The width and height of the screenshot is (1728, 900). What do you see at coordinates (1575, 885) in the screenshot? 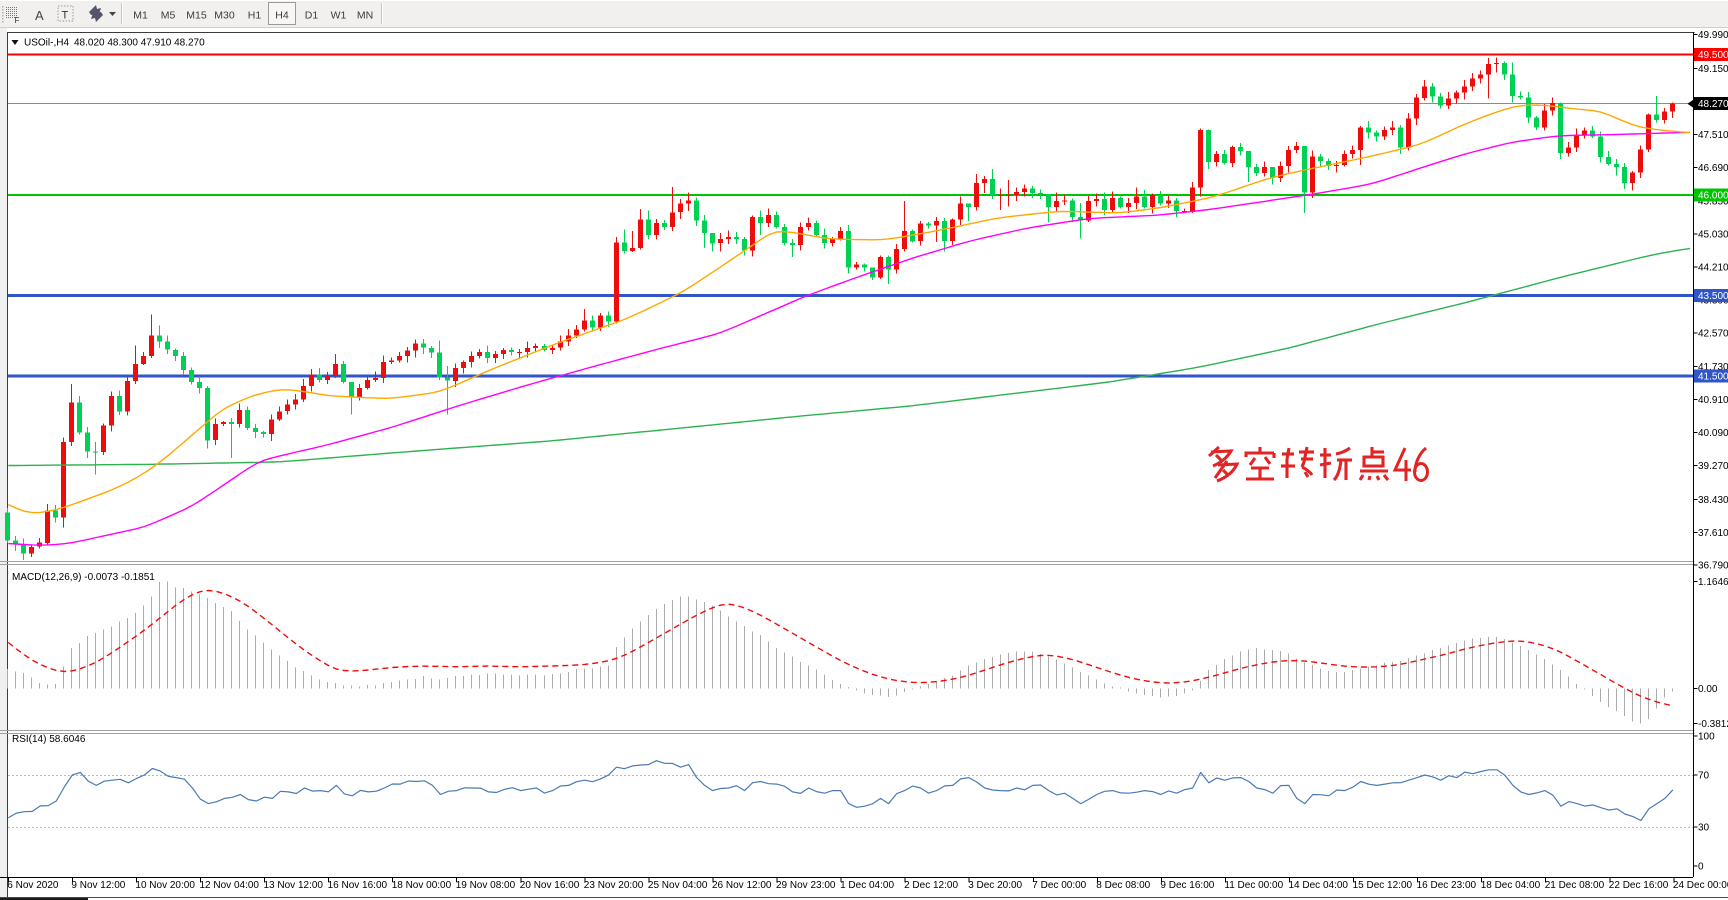
I see `svg-text: 21 Dec 08:00` at bounding box center [1575, 885].